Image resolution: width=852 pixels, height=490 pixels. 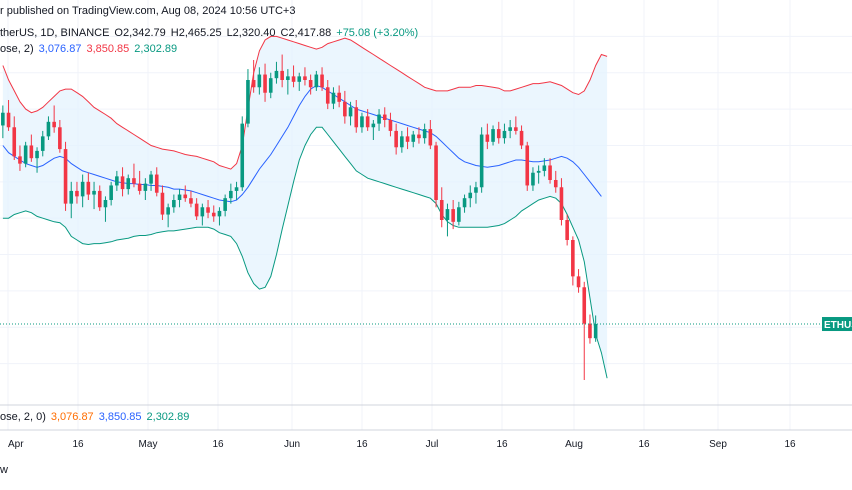 What do you see at coordinates (4, 470) in the screenshot?
I see `bottom-label: w` at bounding box center [4, 470].